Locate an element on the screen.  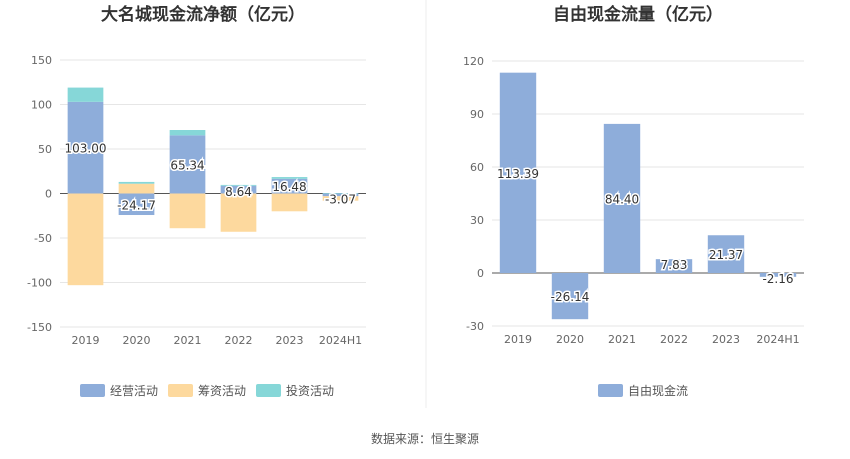
y-tick-label: 30 is located at coordinates (477, 220).